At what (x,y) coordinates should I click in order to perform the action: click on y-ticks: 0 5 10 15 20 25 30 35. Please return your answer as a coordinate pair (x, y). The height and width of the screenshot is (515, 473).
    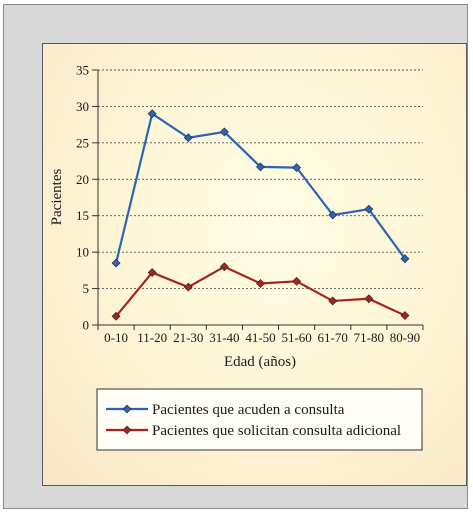
    Looking at the image, I should click on (87, 198).